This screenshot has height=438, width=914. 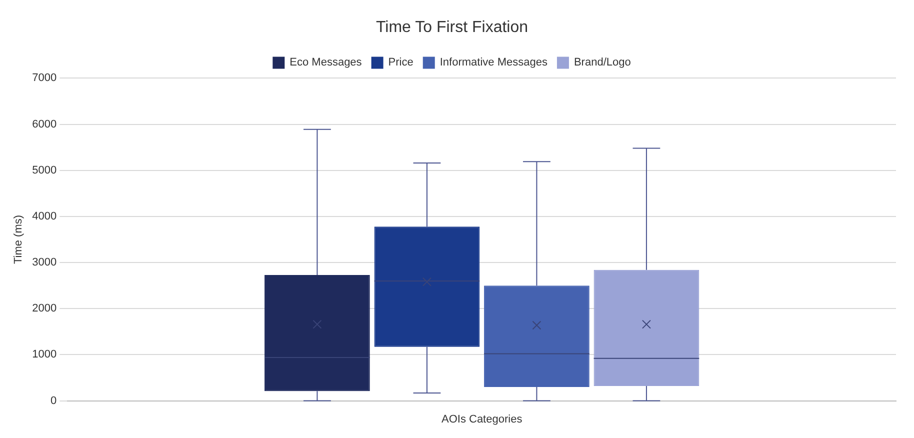 I want to click on x-axis-title: AOIs Categories, so click(x=482, y=419).